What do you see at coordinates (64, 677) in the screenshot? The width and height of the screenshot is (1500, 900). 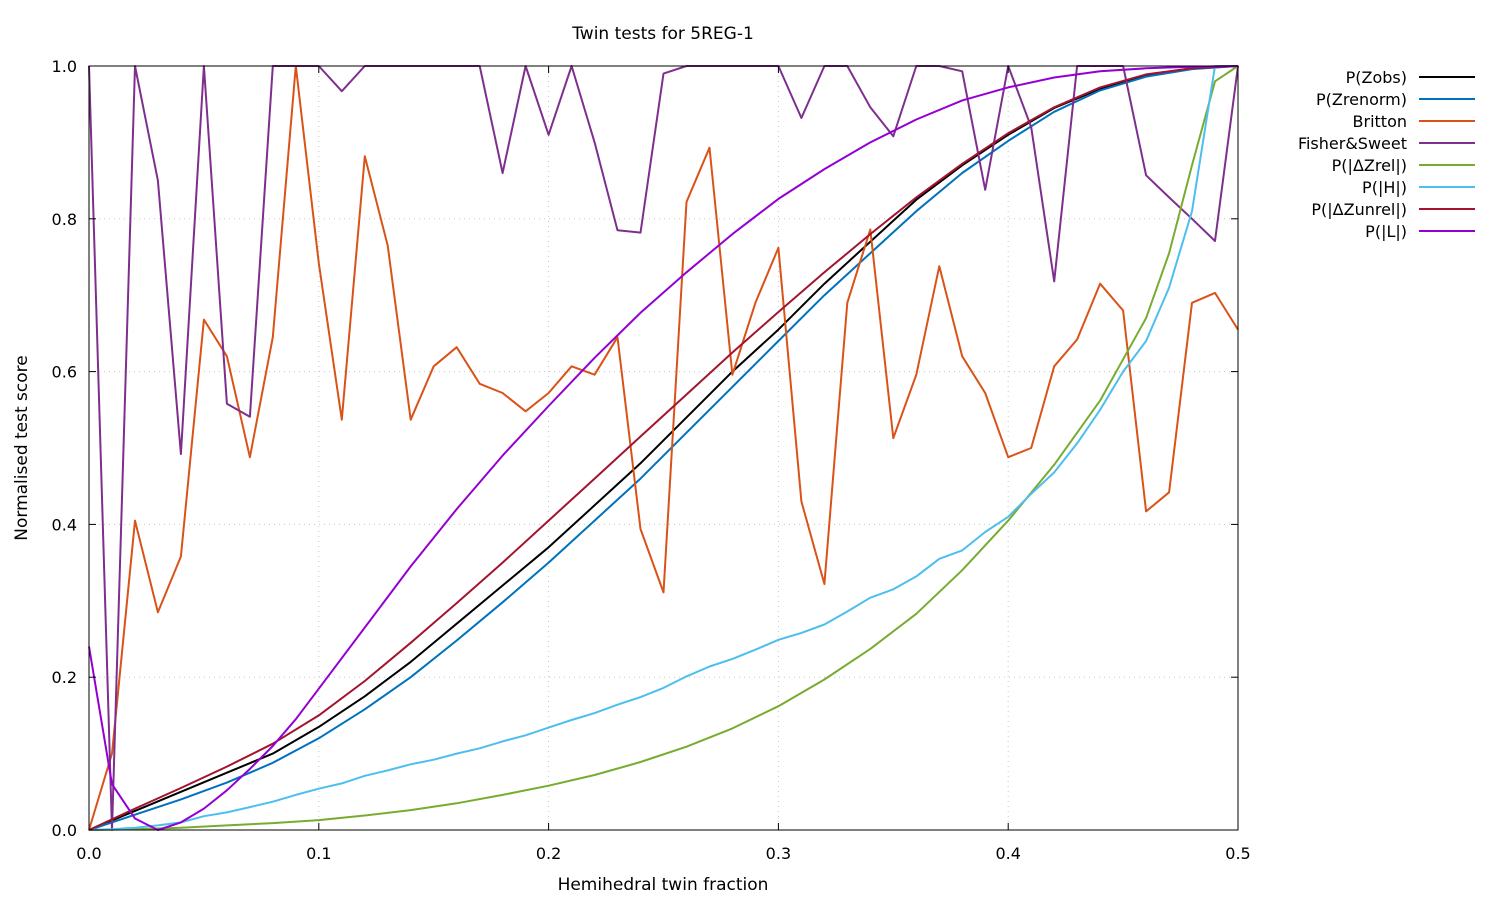 I see `y-tick-label: 0.2` at bounding box center [64, 677].